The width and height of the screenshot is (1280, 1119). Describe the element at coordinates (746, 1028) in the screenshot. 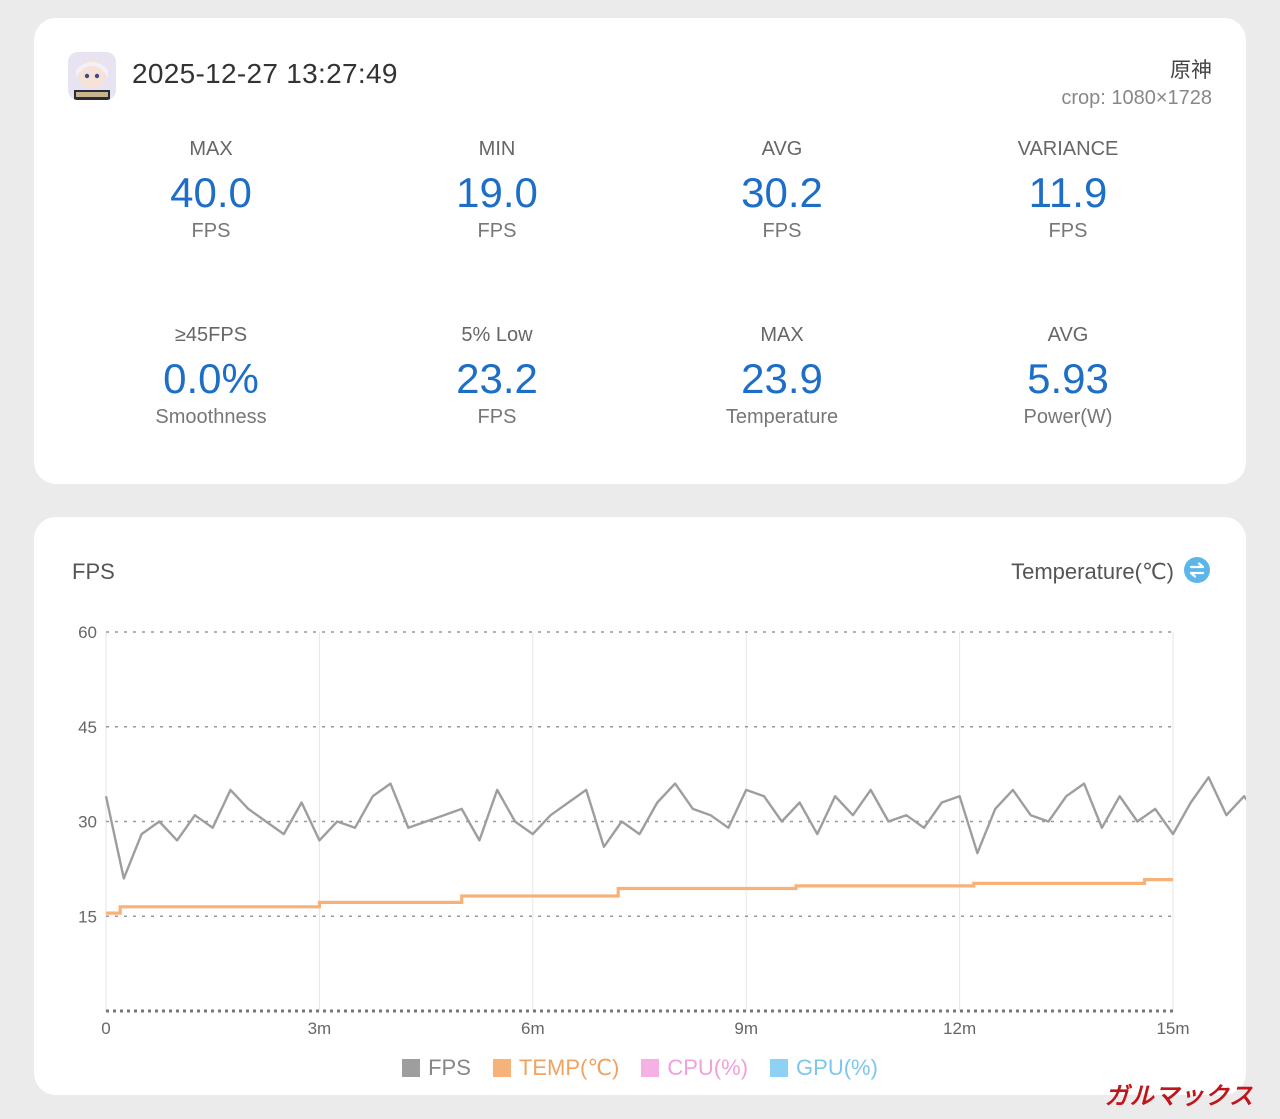

I see `x-tick-label: 9m` at that location.